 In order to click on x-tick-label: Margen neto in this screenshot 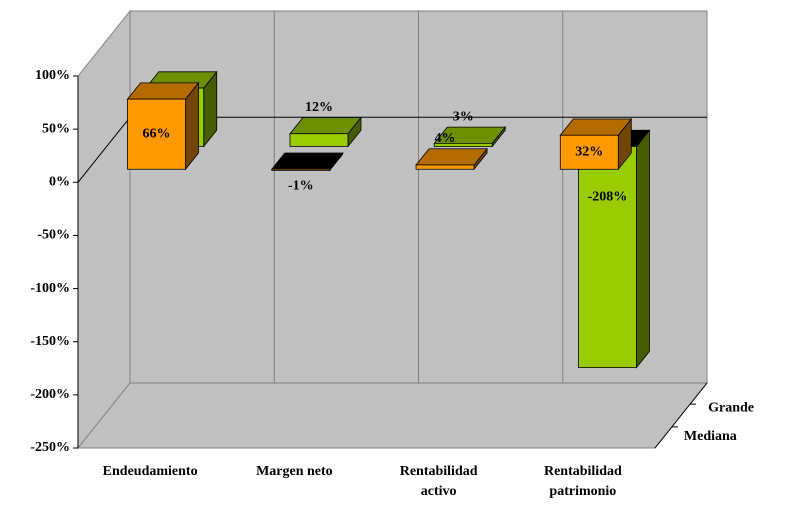, I will do `click(294, 471)`.